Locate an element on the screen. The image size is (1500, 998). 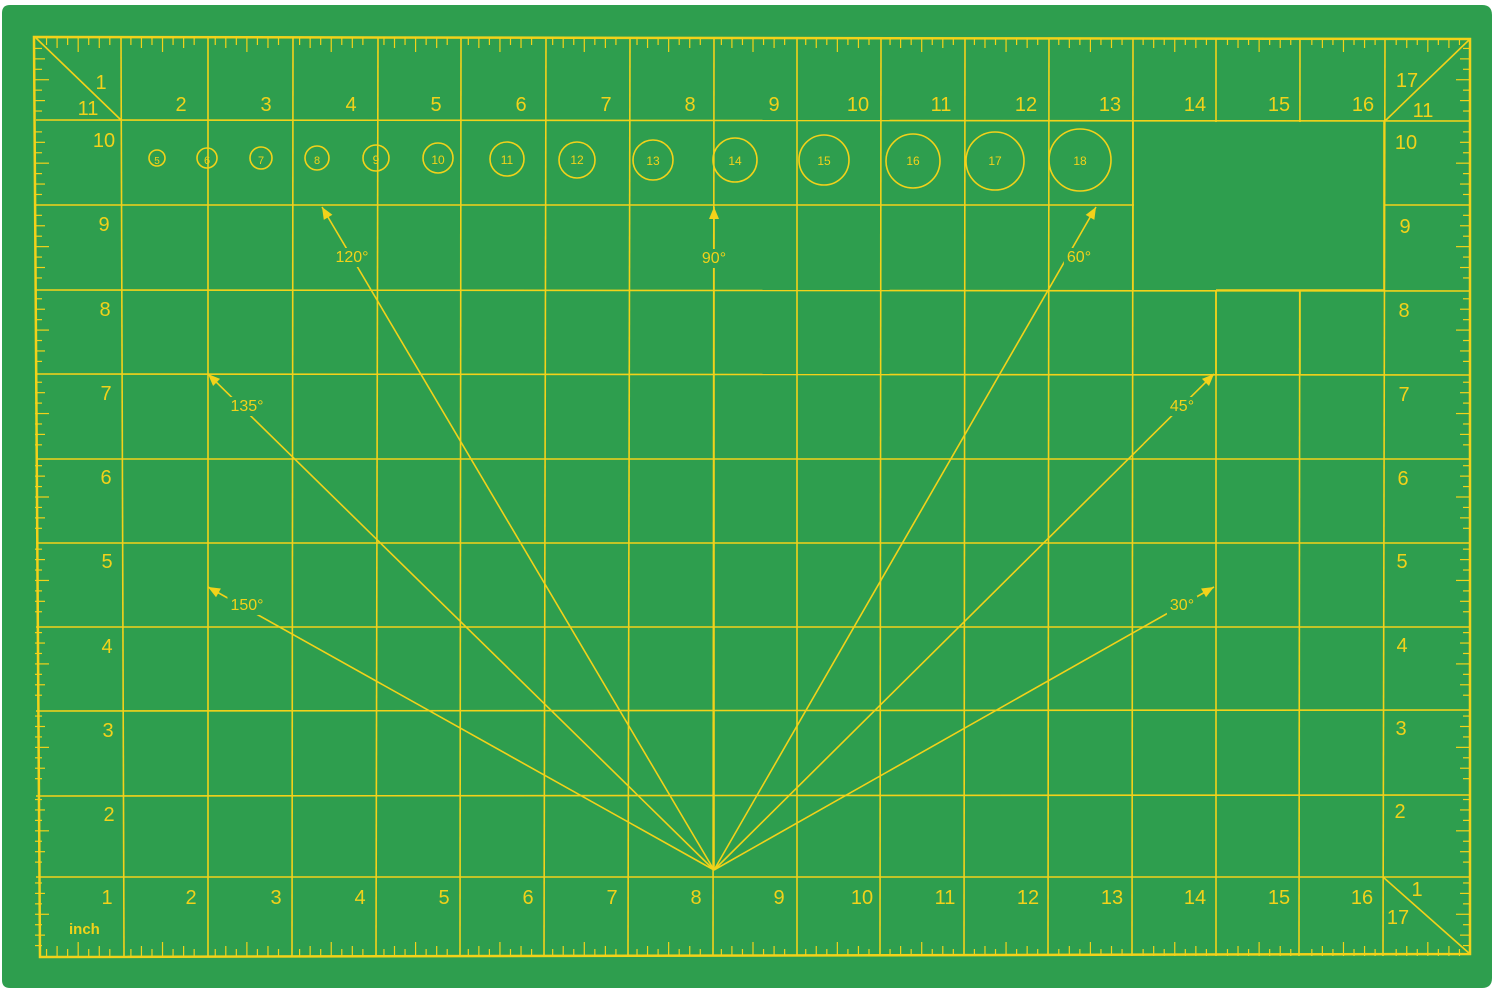
angle-label-120: 120° is located at coordinates (351, 257).